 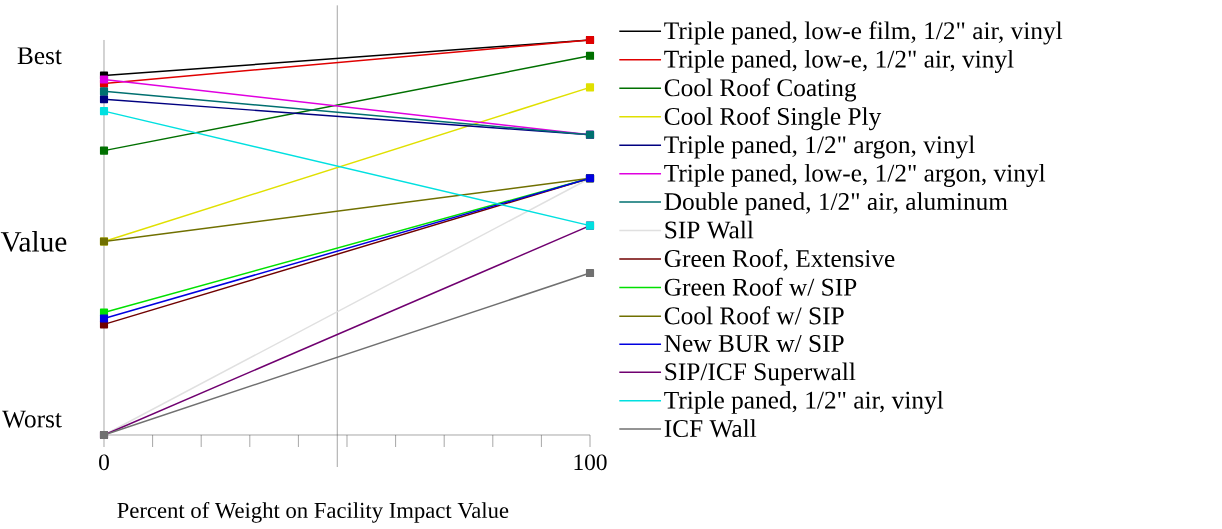 What do you see at coordinates (863, 33) in the screenshot?
I see `legend-label: Triple paned, low-e film, 1/2" air, vinyl` at bounding box center [863, 33].